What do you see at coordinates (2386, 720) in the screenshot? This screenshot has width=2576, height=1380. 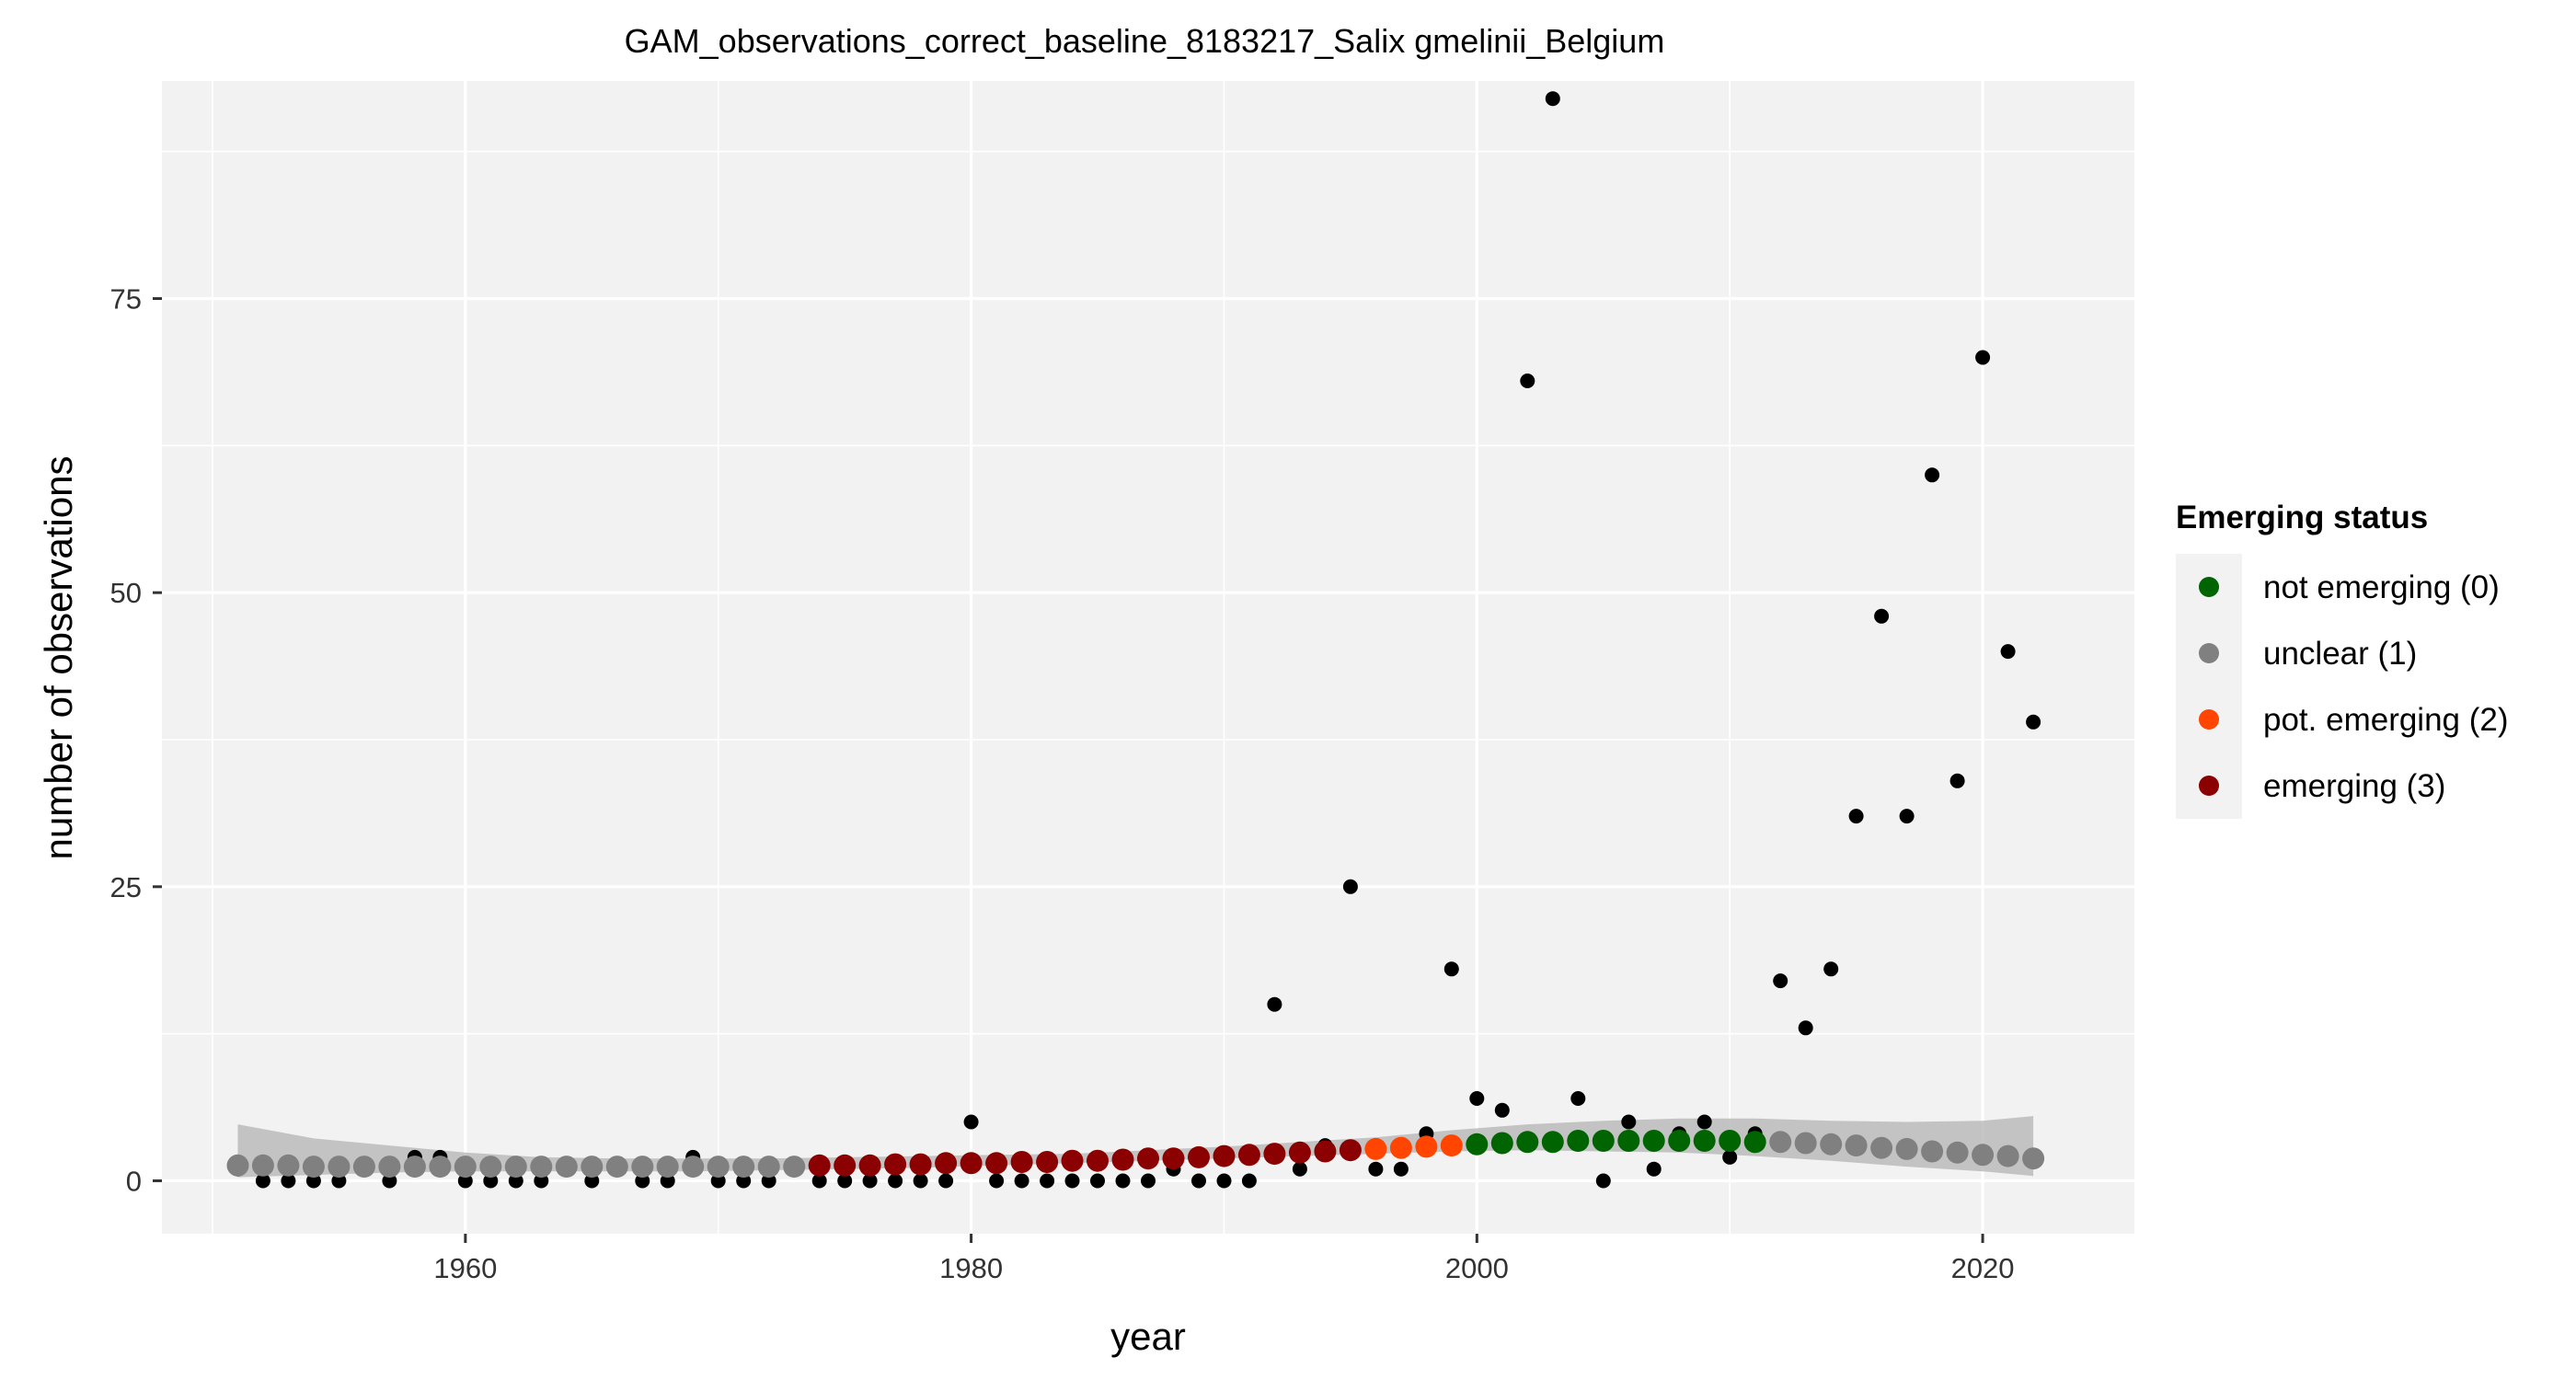 I see `legend-item-label: pot. emerging (2)` at bounding box center [2386, 720].